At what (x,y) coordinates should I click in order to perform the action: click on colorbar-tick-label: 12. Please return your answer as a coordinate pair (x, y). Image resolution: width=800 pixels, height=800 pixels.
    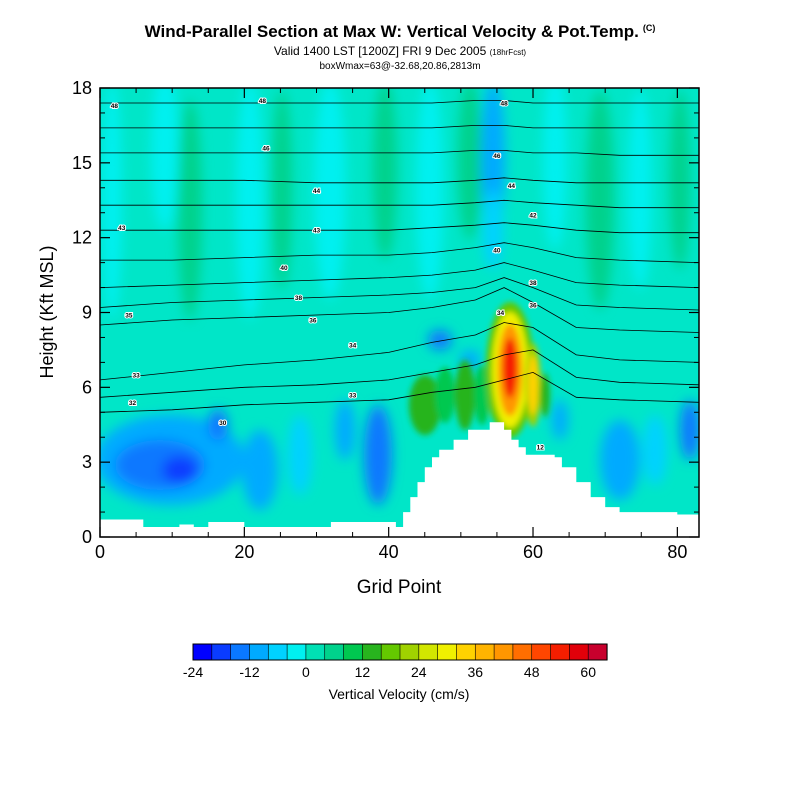
    Looking at the image, I should click on (363, 672).